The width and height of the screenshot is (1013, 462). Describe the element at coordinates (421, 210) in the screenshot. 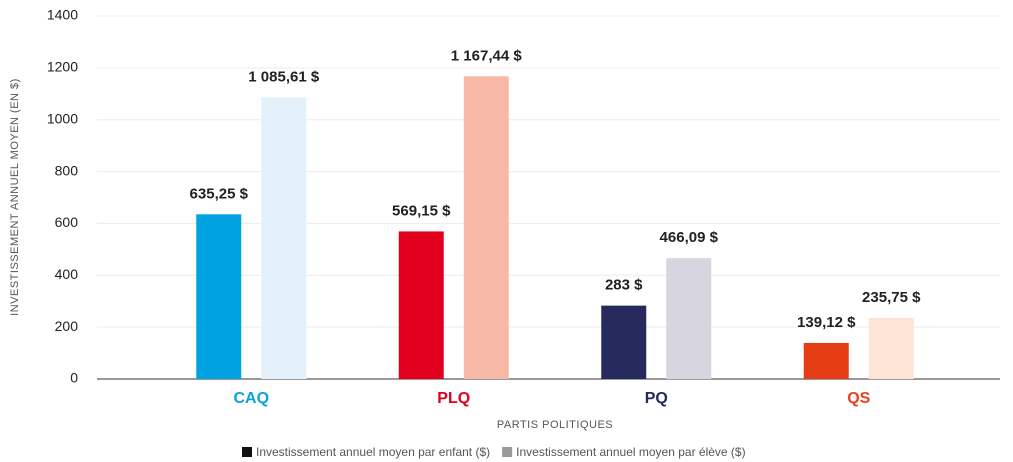

I see `value-label: 569,15 $` at that location.